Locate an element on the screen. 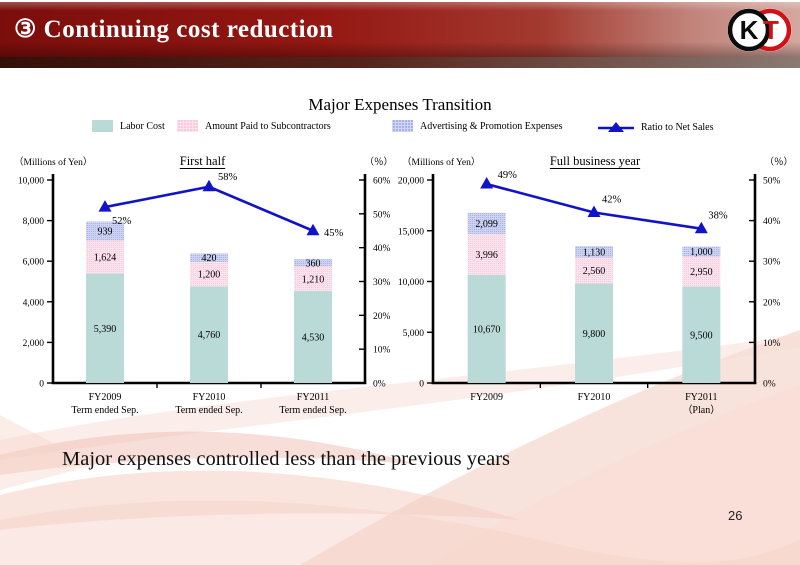 This screenshot has height=565, width=800. bar-value-label: 2,560 is located at coordinates (594, 271).